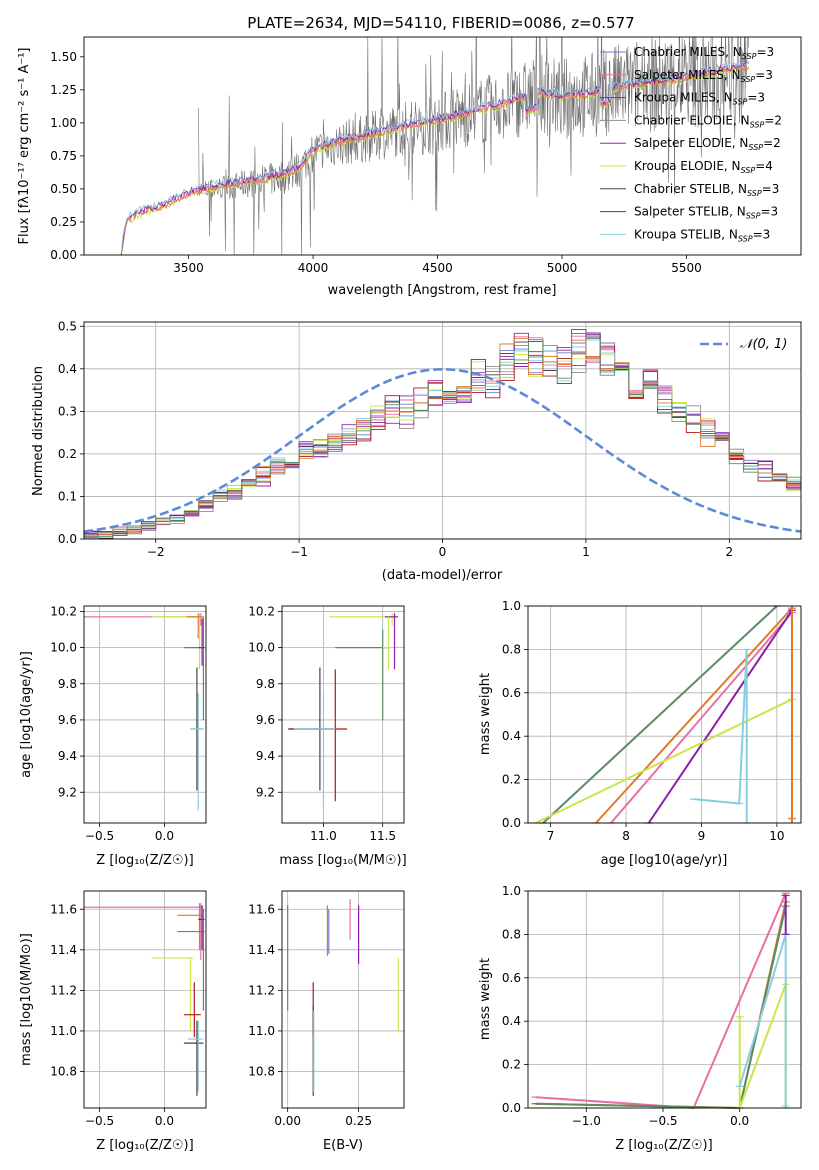 The image size is (819, 1170). I want to click on x-tick-label: 11.0, so click(323, 836).